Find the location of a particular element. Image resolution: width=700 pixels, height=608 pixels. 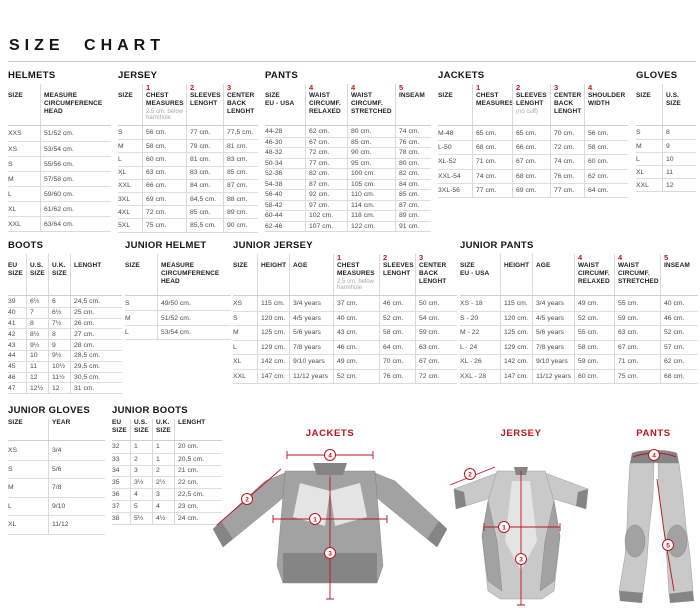

table-cell: 44 is located at coordinates (12, 356).